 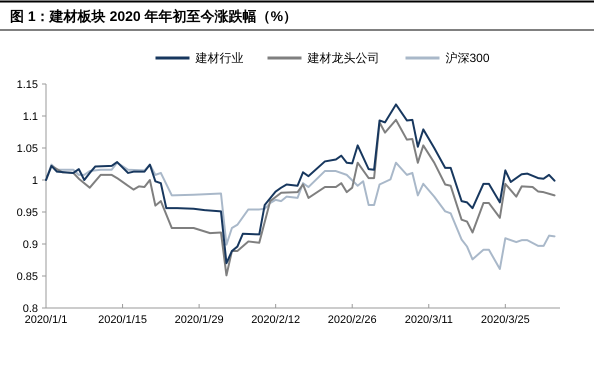 What do you see at coordinates (27, 277) in the screenshot?
I see `y-tick-label: 0.85` at bounding box center [27, 277].